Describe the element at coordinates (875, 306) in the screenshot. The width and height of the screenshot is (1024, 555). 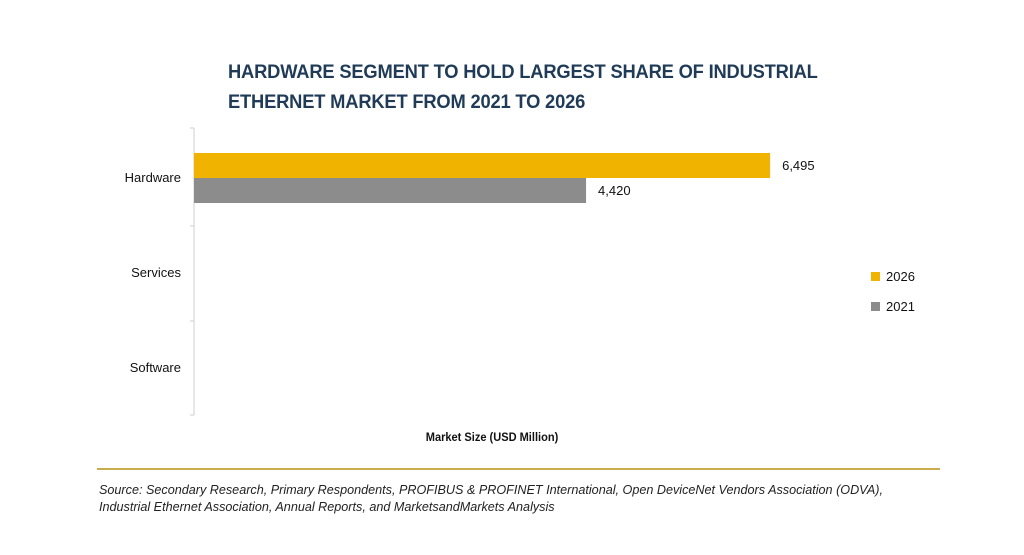
I see `legend-swatch-2021` at that location.